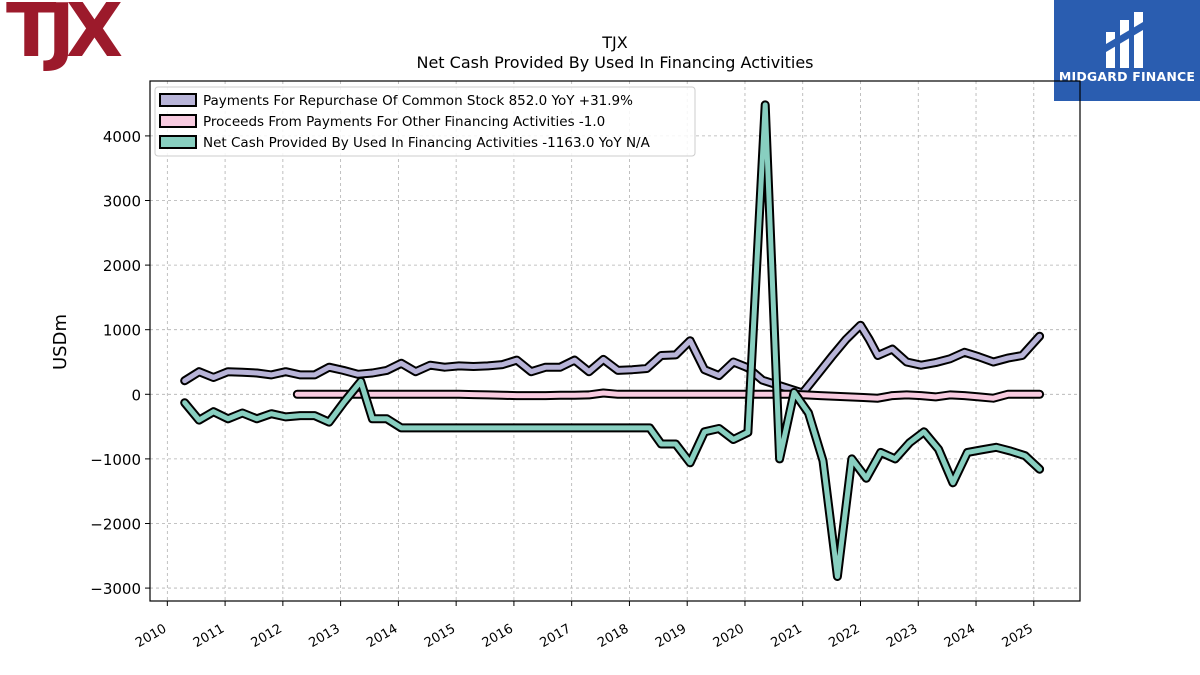  What do you see at coordinates (60, 342) in the screenshot?
I see `y-axis-label: USDm` at bounding box center [60, 342].